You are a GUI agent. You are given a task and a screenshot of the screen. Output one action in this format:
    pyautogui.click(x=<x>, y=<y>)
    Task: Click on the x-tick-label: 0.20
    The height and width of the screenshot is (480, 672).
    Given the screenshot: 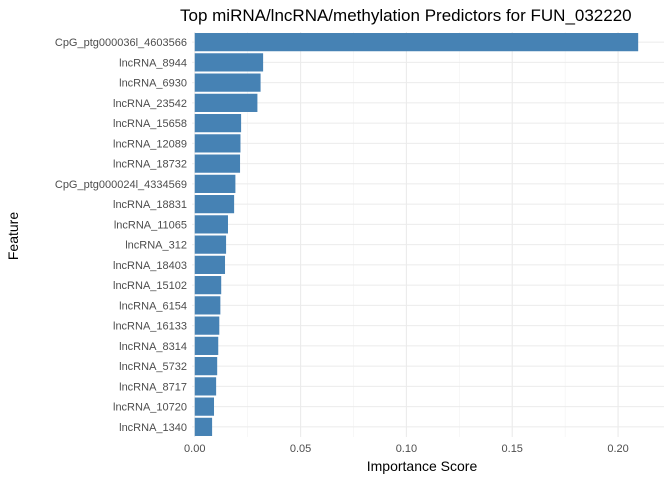 What is the action you would take?
    pyautogui.click(x=617, y=449)
    